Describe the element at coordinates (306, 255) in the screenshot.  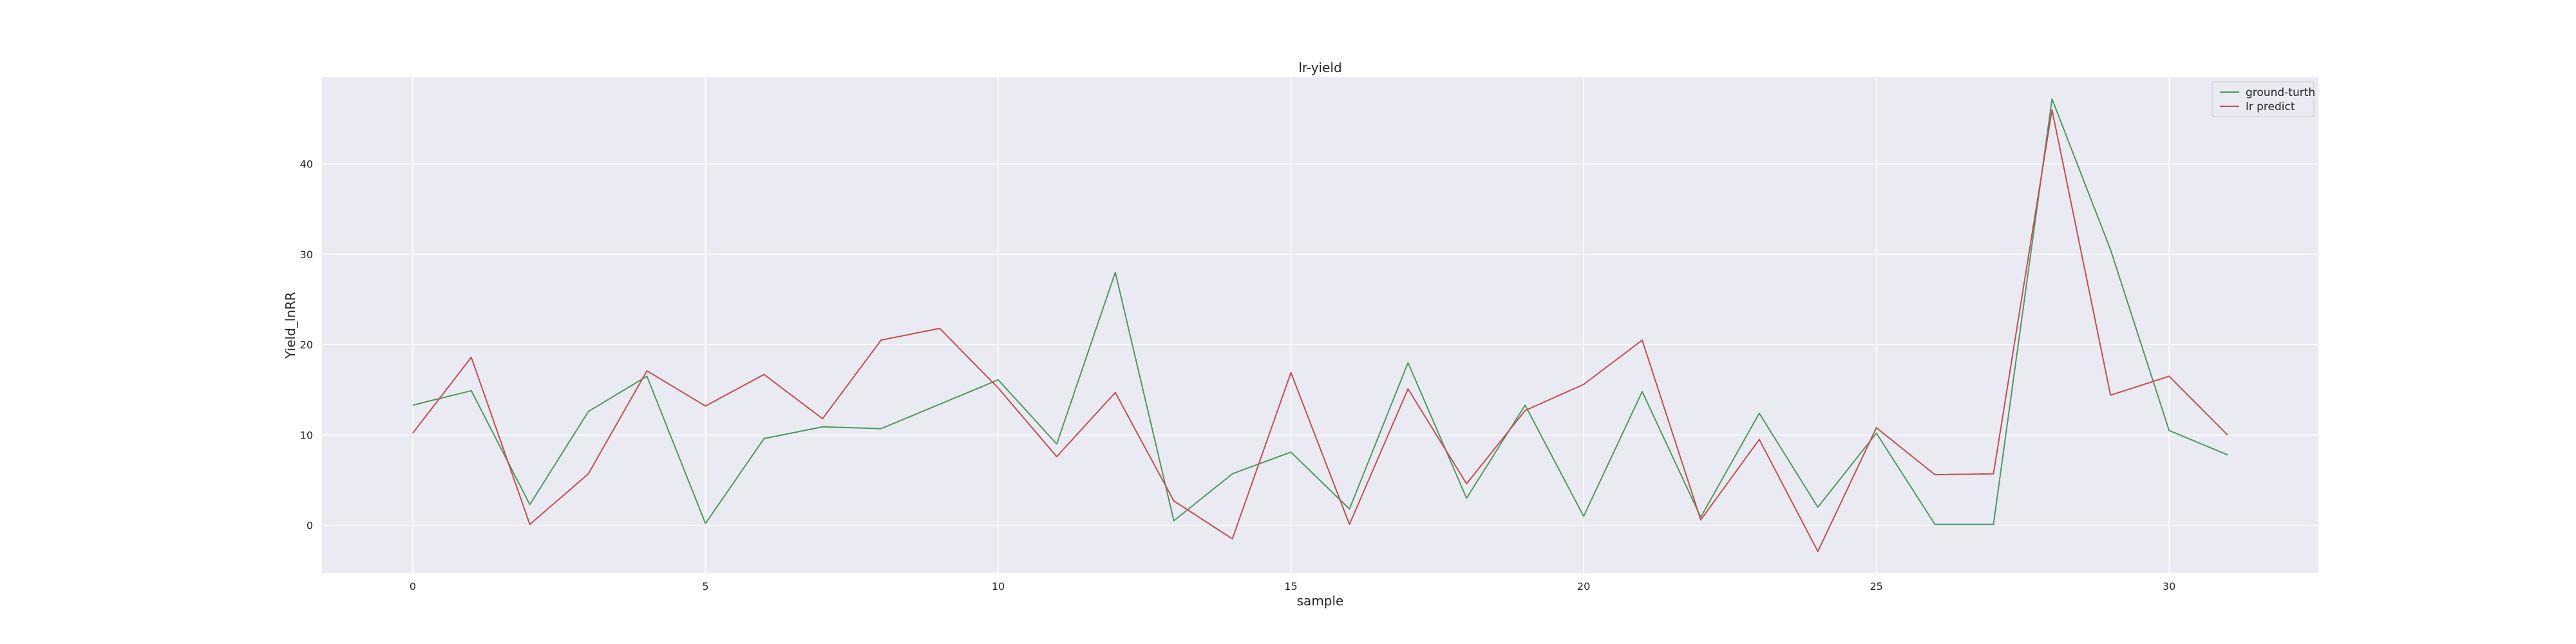
I see `y-tick-label-30: 30` at that location.